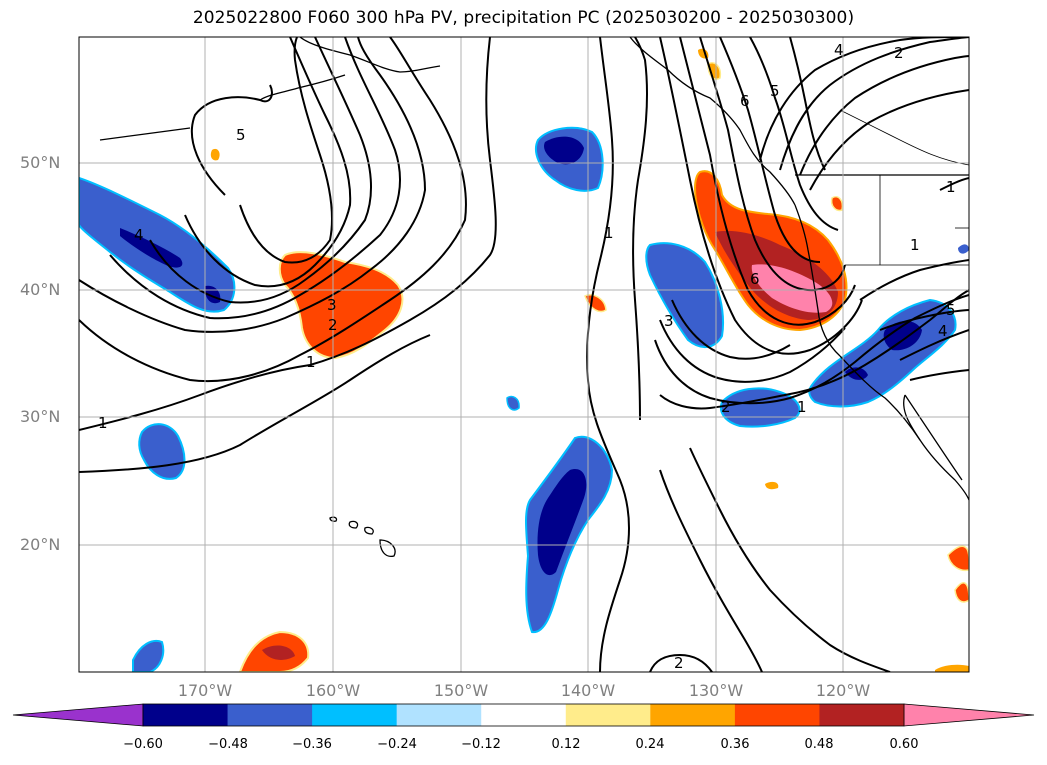 This screenshot has width=1047, height=765. Describe the element at coordinates (341, 305) in the screenshot. I see `positive-region-central-pacific` at that location.